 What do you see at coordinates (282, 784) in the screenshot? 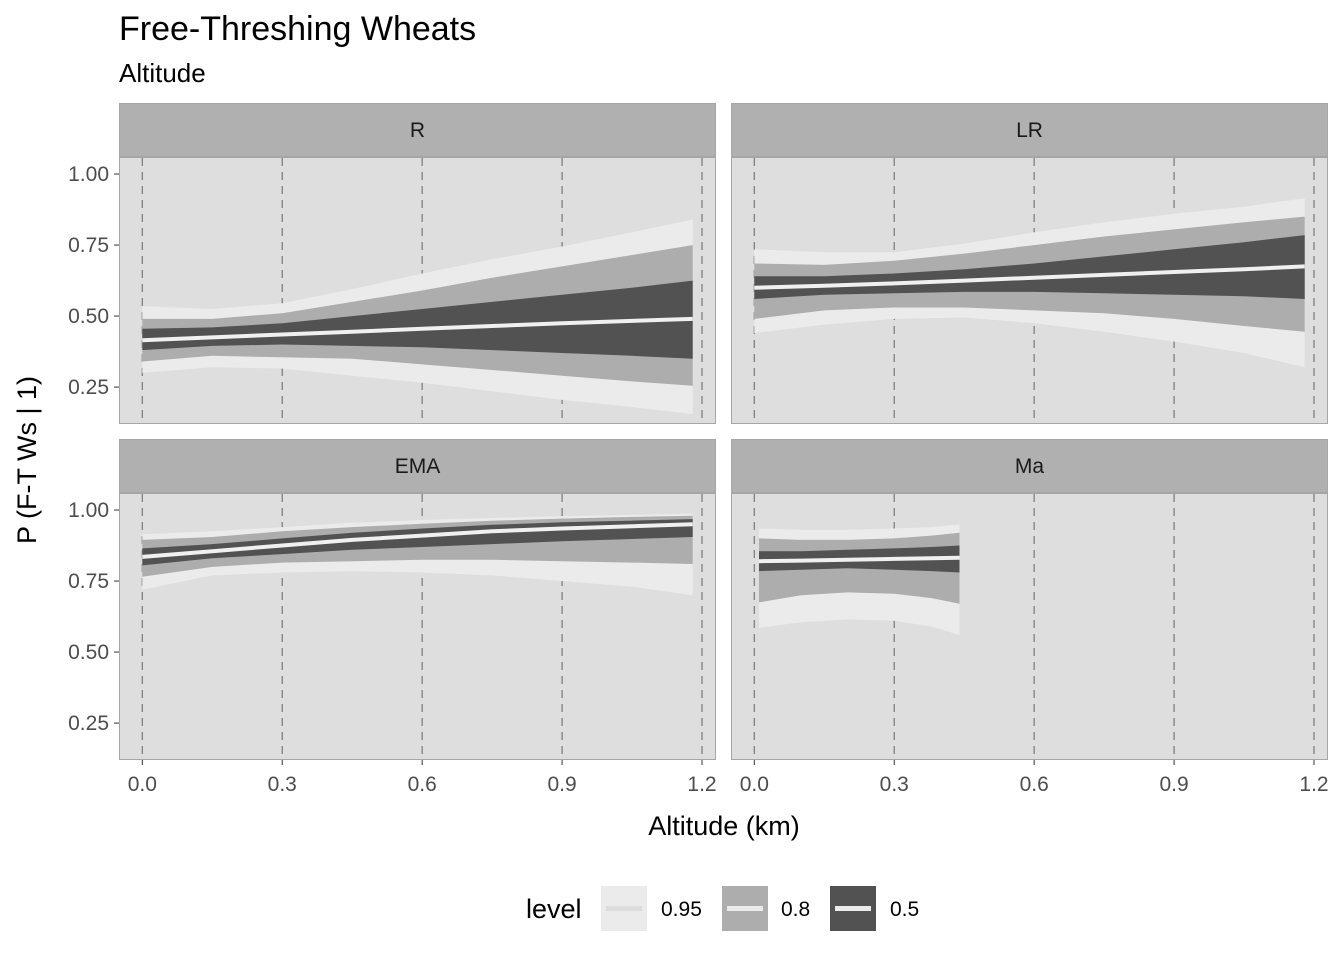
I see `x-tick-label-0-3-ema: 0.3` at bounding box center [282, 784].